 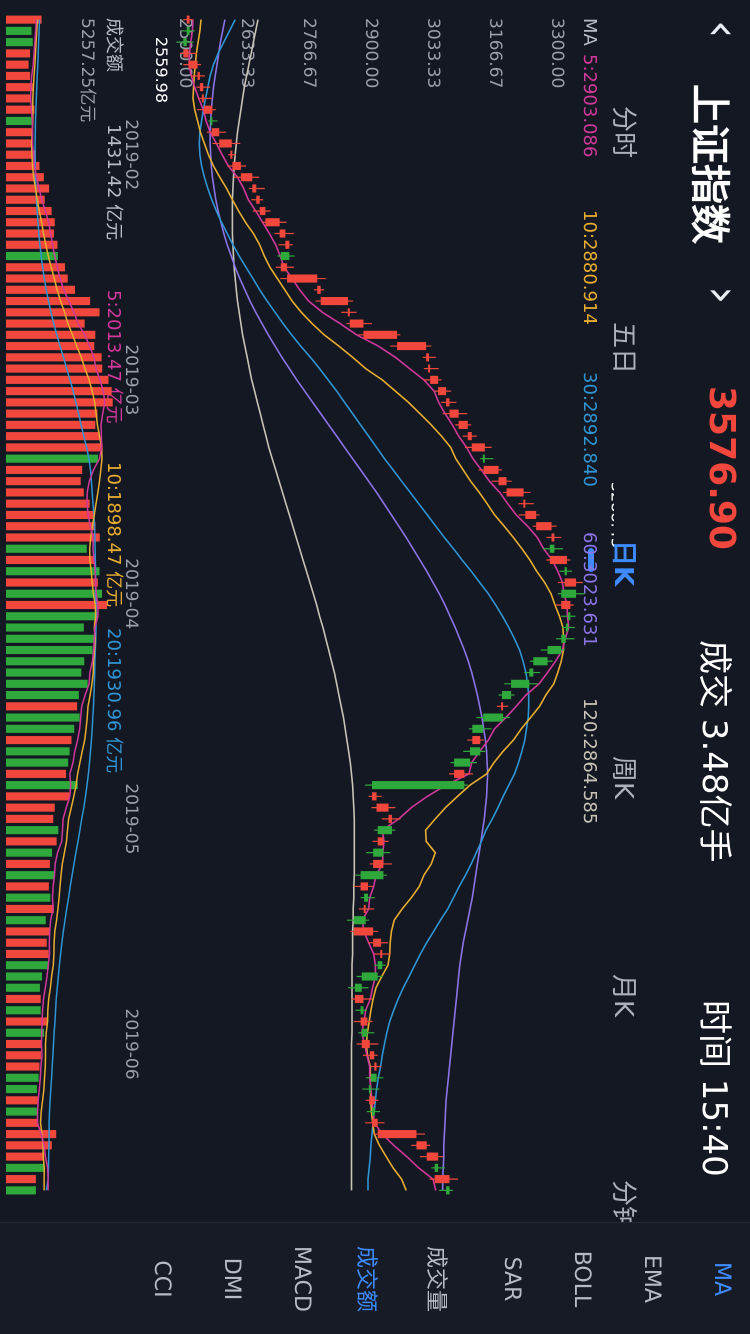 I want to click on date-axis-tick: 2019-05, so click(x=131, y=818).